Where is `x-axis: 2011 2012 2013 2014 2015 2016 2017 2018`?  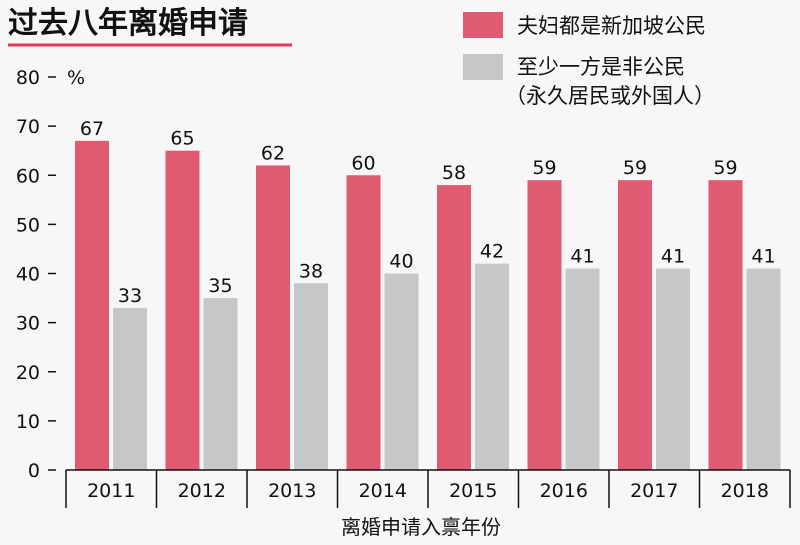
x-axis: 2011 2012 2013 2014 2015 2016 2017 2018 is located at coordinates (428, 488).